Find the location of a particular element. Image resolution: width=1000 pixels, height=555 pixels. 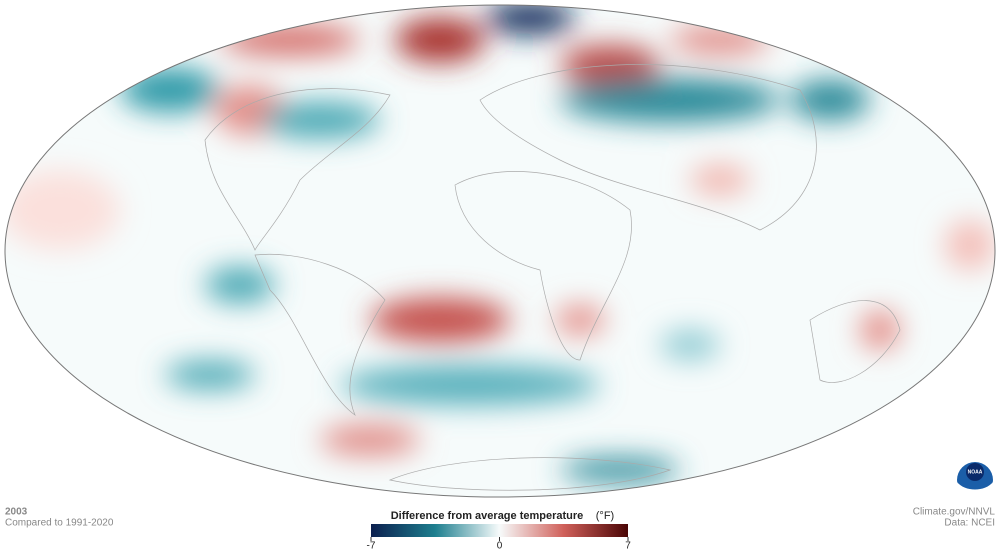

colorbar-tick-label: -7 is located at coordinates (371, 546).